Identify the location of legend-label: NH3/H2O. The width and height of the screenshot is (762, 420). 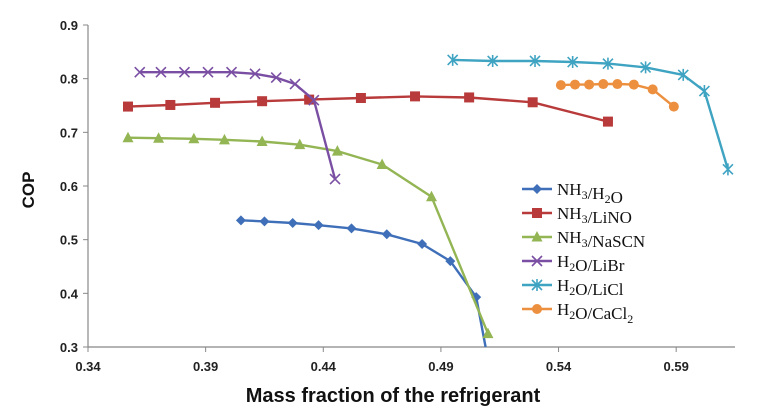
(590, 193).